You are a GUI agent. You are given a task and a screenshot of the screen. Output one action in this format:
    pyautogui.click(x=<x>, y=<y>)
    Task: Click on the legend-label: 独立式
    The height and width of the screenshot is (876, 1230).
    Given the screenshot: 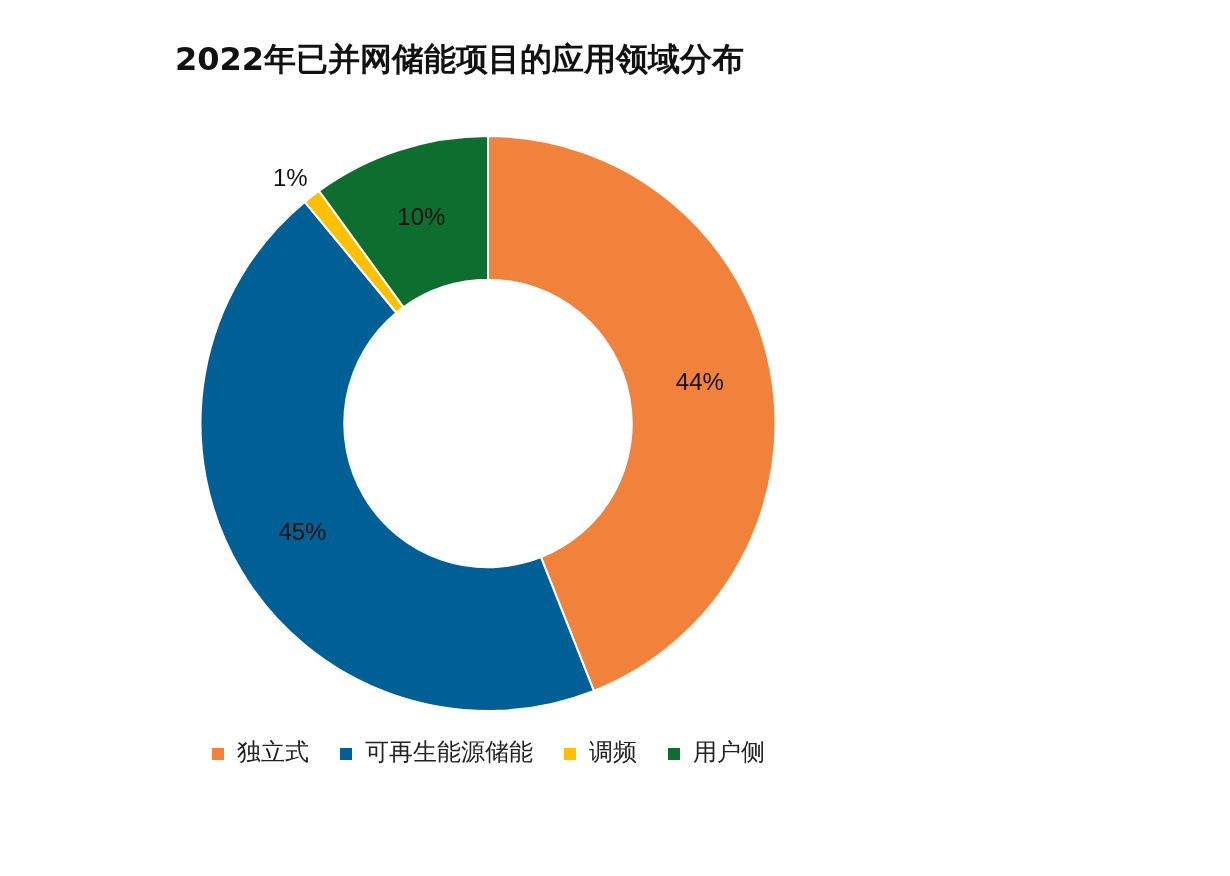 What is the action you would take?
    pyautogui.click(x=273, y=752)
    